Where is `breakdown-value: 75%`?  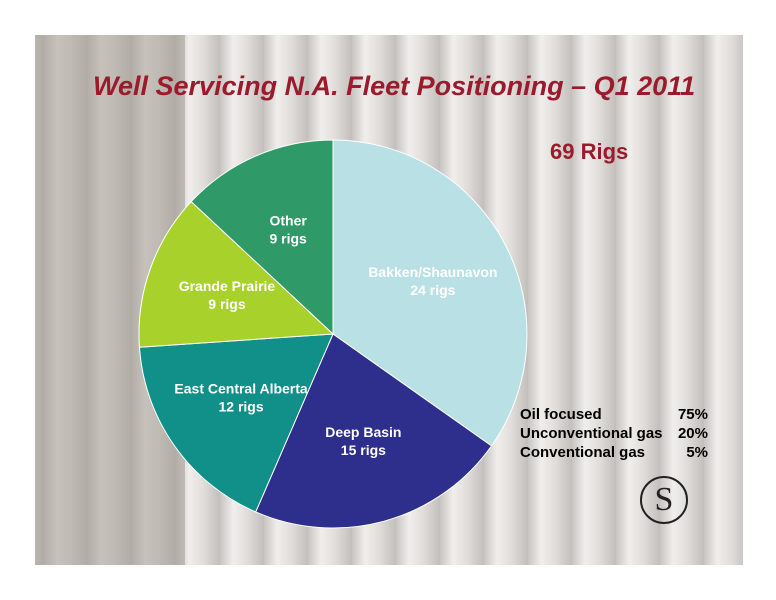
breakdown-value: 75% is located at coordinates (693, 414).